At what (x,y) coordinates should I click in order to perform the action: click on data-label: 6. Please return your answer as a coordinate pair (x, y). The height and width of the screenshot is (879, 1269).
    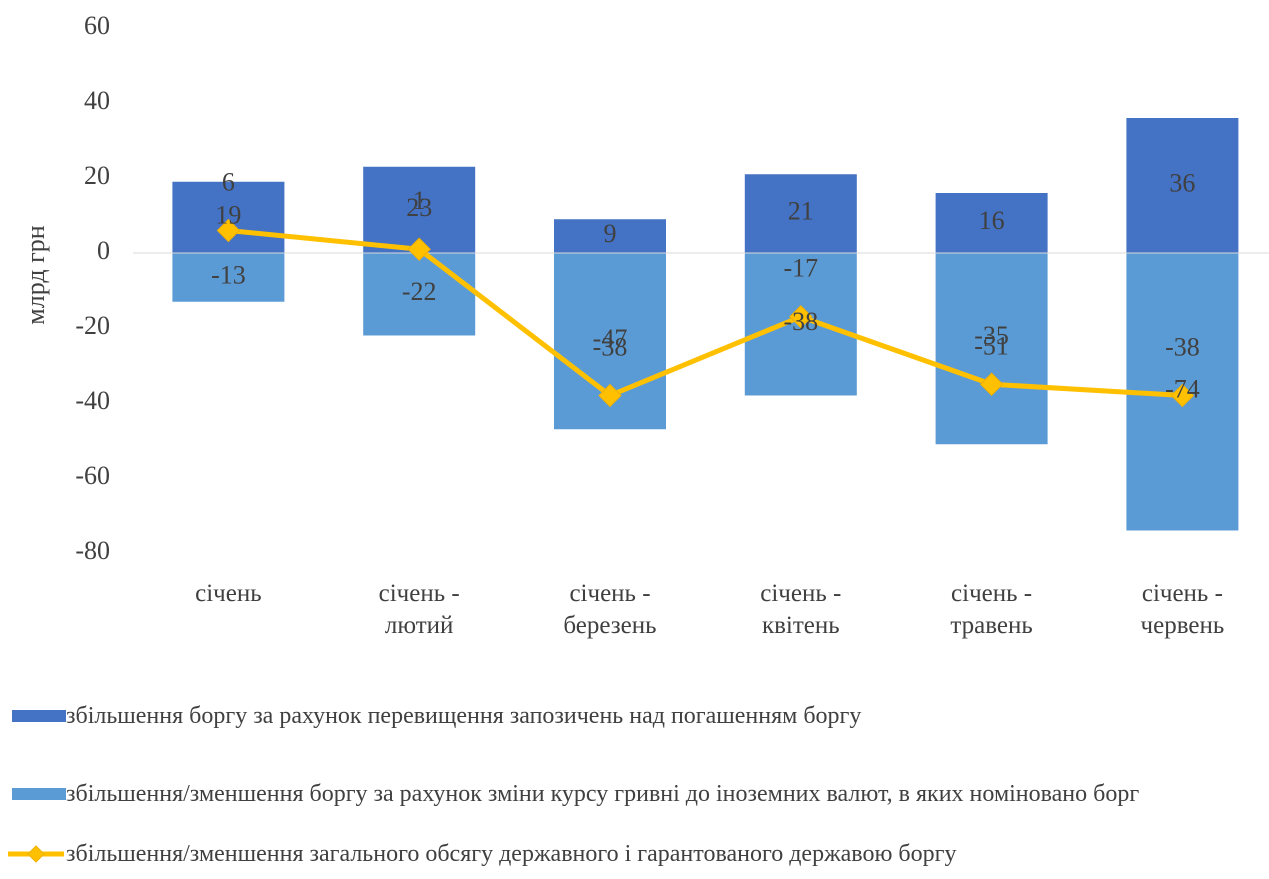
    Looking at the image, I should click on (228, 181).